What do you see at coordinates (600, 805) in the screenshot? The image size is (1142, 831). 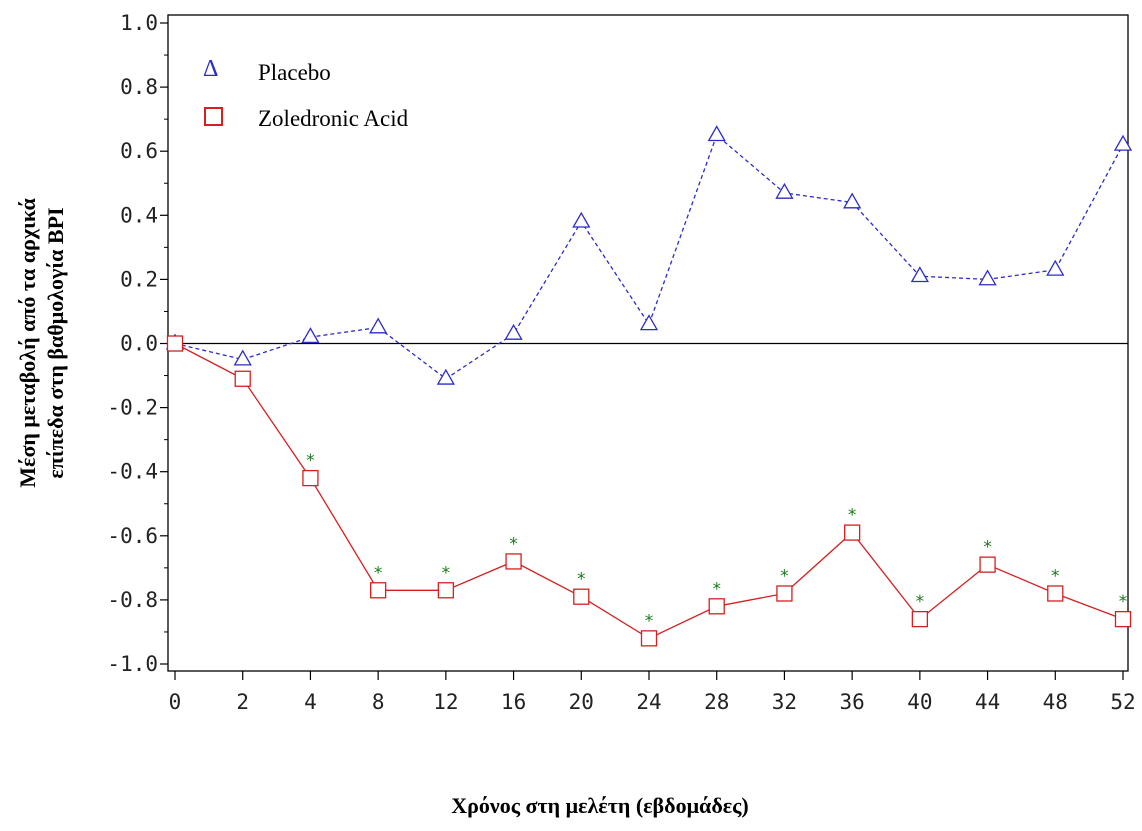 I see `x-axis-title: Χρόνος στη μελέτη (εβδομάδες)` at bounding box center [600, 805].